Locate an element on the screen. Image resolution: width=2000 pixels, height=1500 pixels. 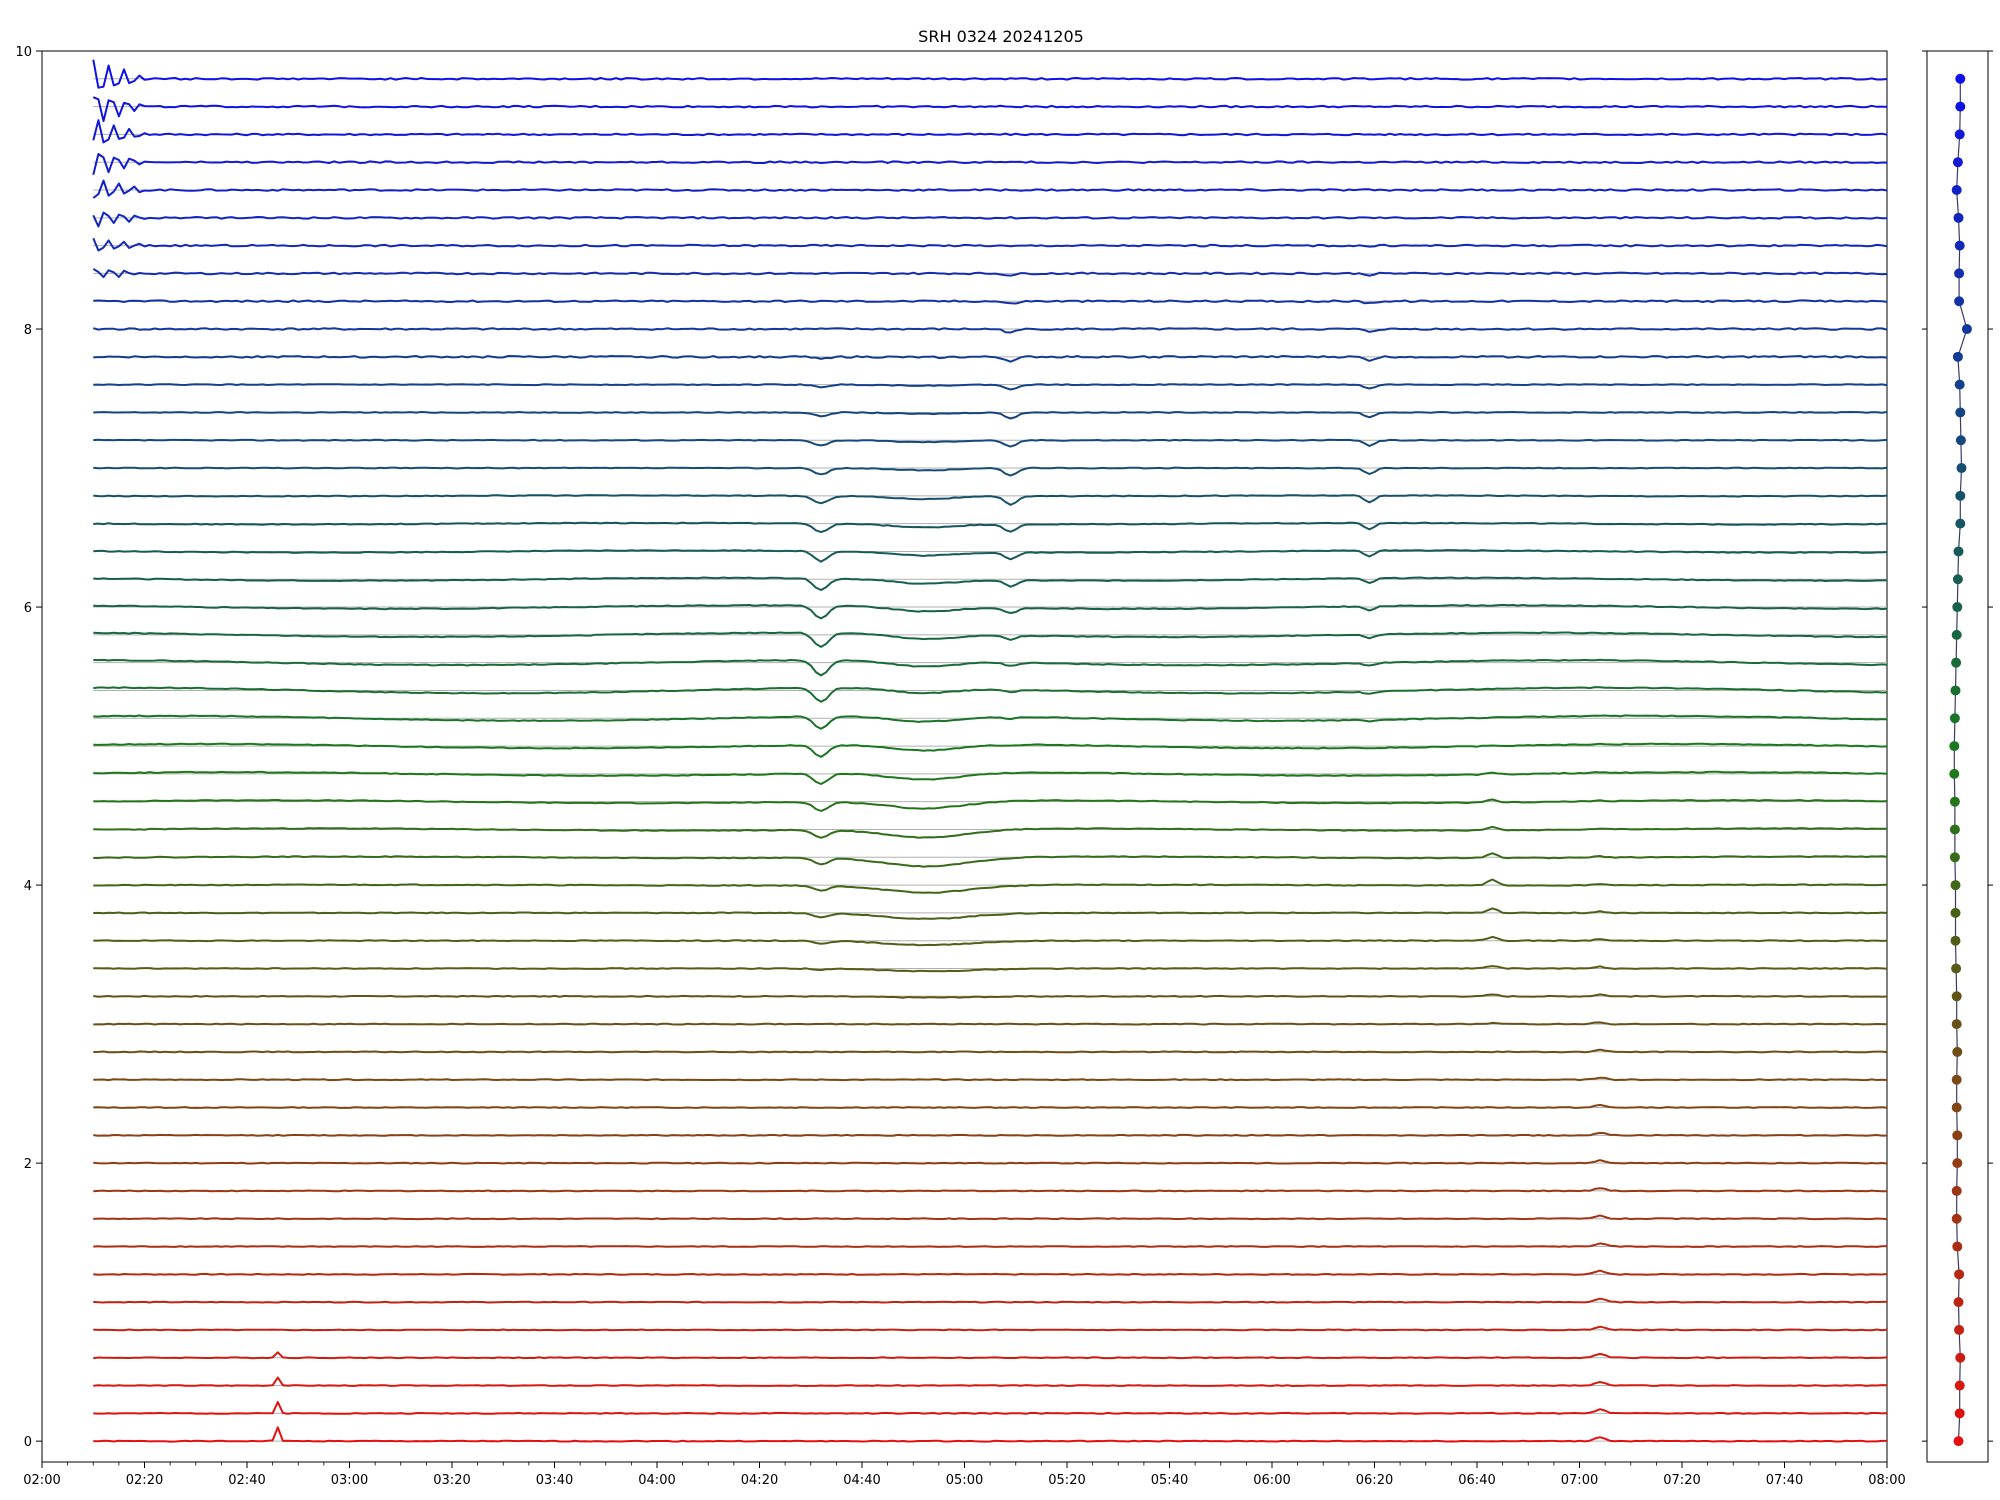
y-tick-label: 0 is located at coordinates (28, 1442).